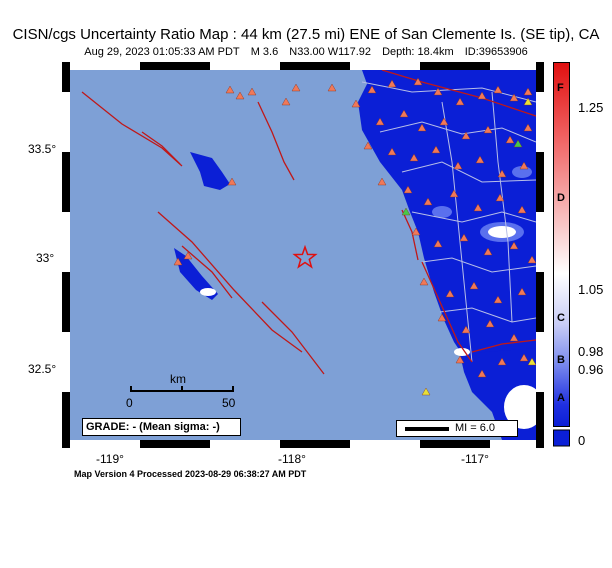  I want to click on colorbar-value-1-05: 1.05, so click(591, 289).